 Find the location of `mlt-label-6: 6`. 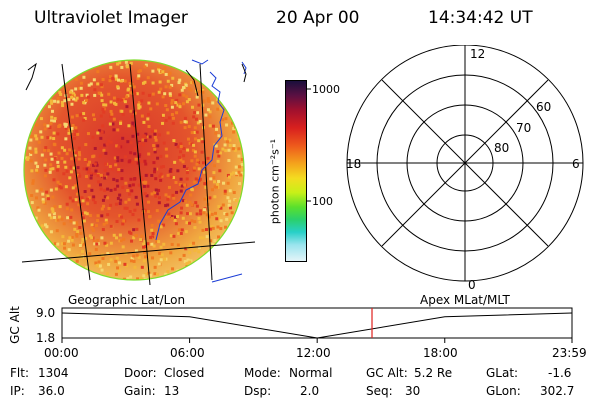

mlt-label-6: 6 is located at coordinates (576, 164).